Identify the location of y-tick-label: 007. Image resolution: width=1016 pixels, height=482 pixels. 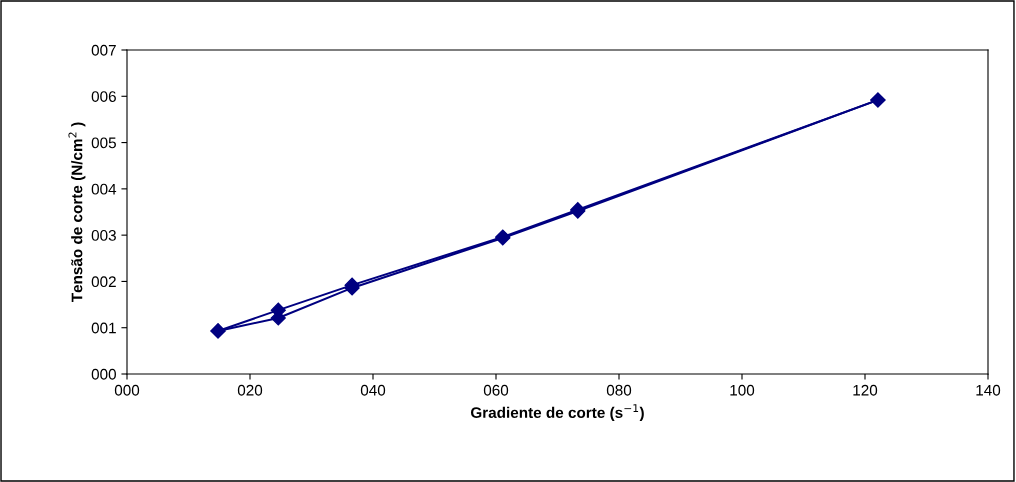
(103, 50).